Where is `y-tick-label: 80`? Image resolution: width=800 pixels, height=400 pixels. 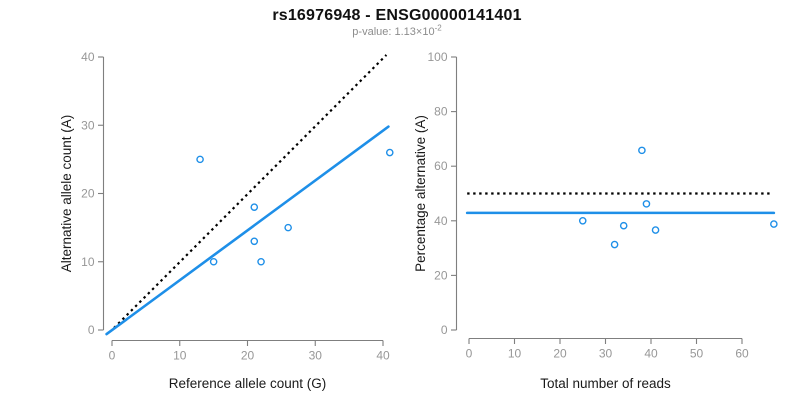
y-tick-label: 80 is located at coordinates (441, 112).